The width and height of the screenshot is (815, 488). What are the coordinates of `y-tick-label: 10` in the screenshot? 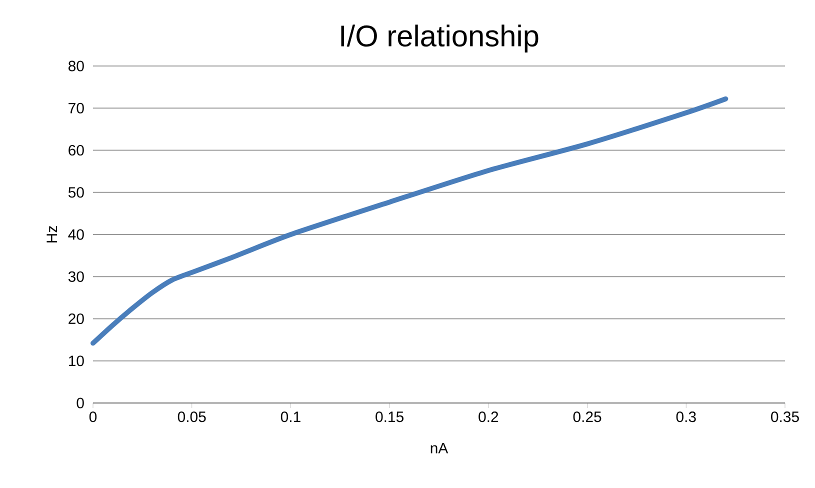 It's located at (76, 361).